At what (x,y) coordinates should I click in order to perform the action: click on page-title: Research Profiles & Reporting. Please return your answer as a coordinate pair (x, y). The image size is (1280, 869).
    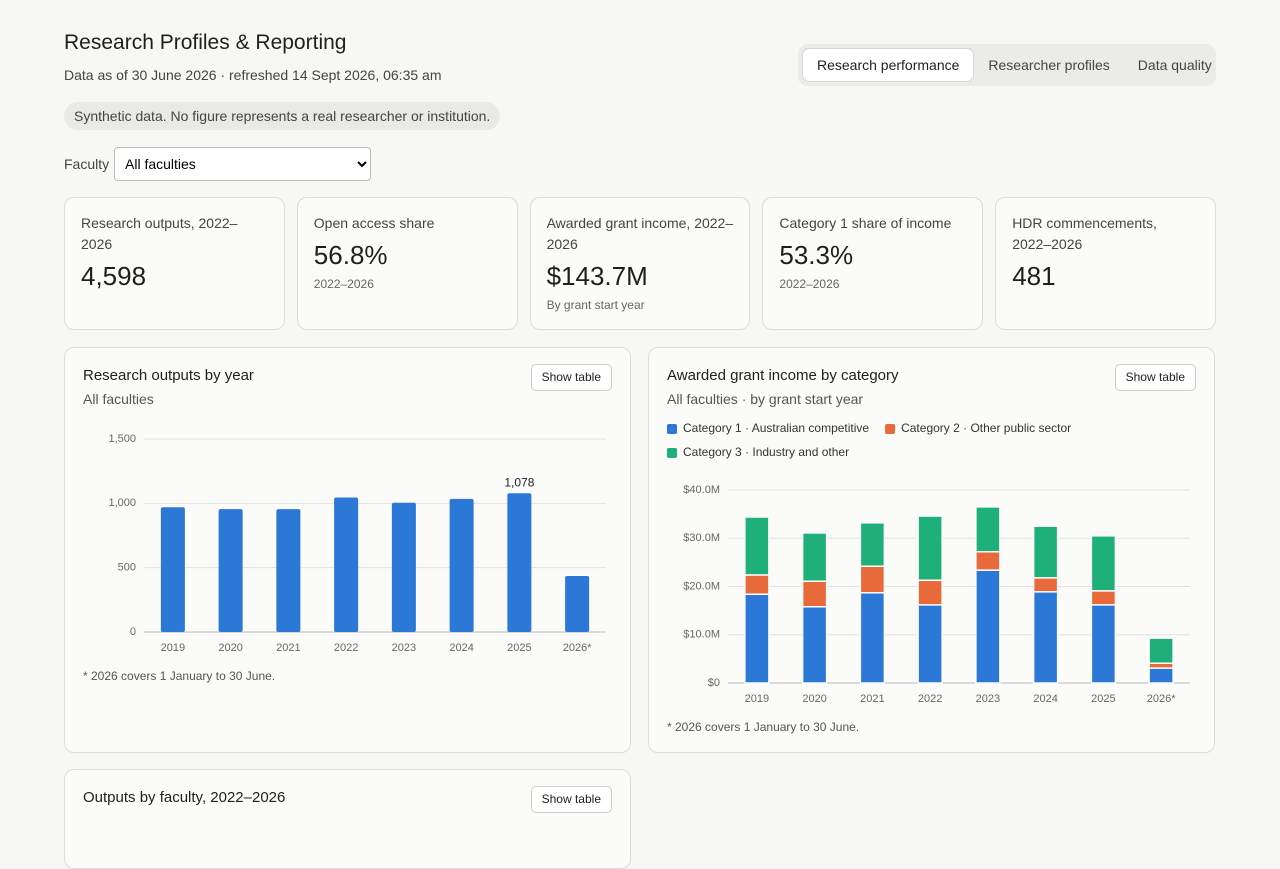
    Looking at the image, I should click on (205, 42).